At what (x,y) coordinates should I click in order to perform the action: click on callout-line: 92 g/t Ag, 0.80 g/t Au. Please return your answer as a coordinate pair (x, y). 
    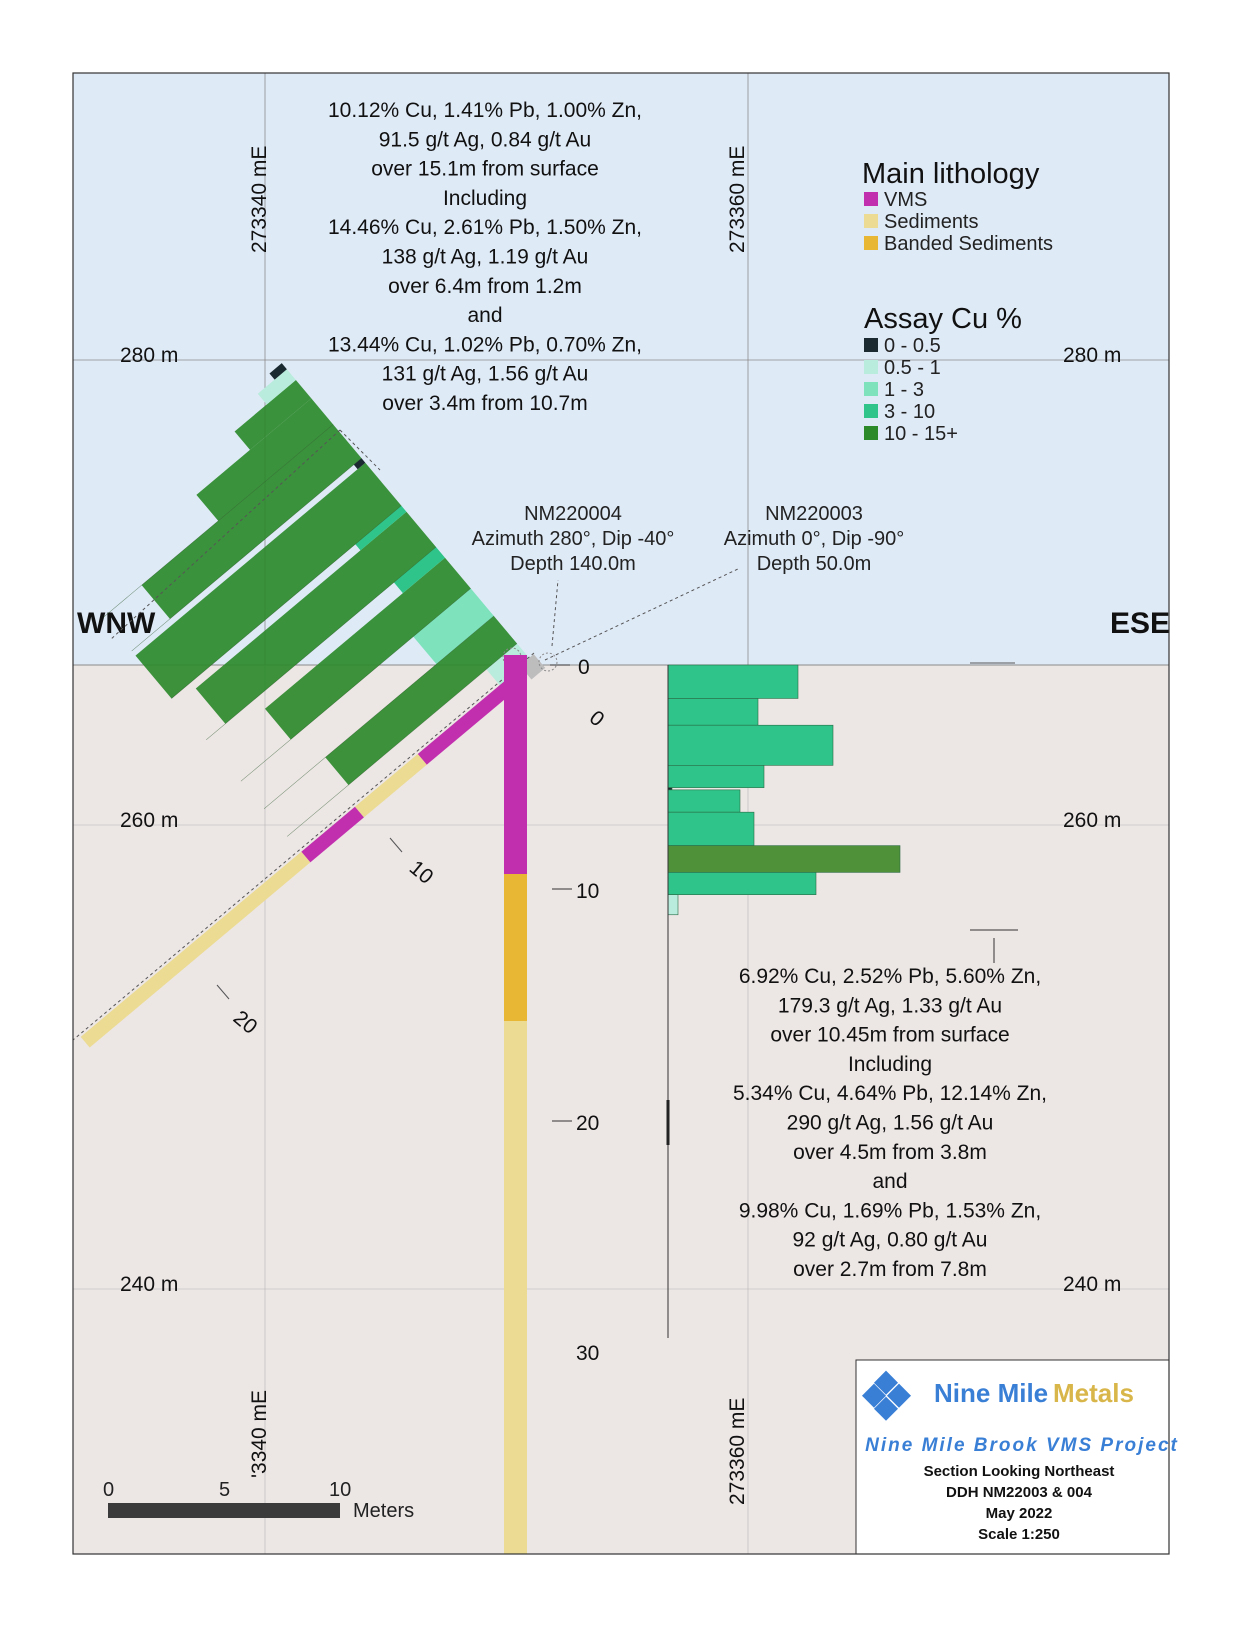
    Looking at the image, I should click on (890, 1240).